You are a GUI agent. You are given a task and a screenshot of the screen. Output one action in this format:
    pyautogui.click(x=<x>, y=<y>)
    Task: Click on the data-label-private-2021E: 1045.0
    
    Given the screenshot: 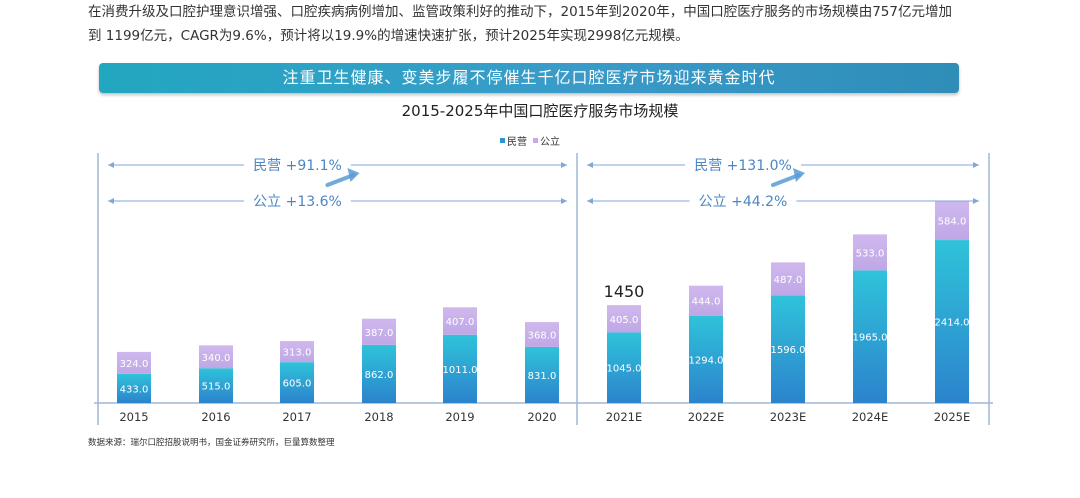 What is the action you would take?
    pyautogui.click(x=624, y=369)
    